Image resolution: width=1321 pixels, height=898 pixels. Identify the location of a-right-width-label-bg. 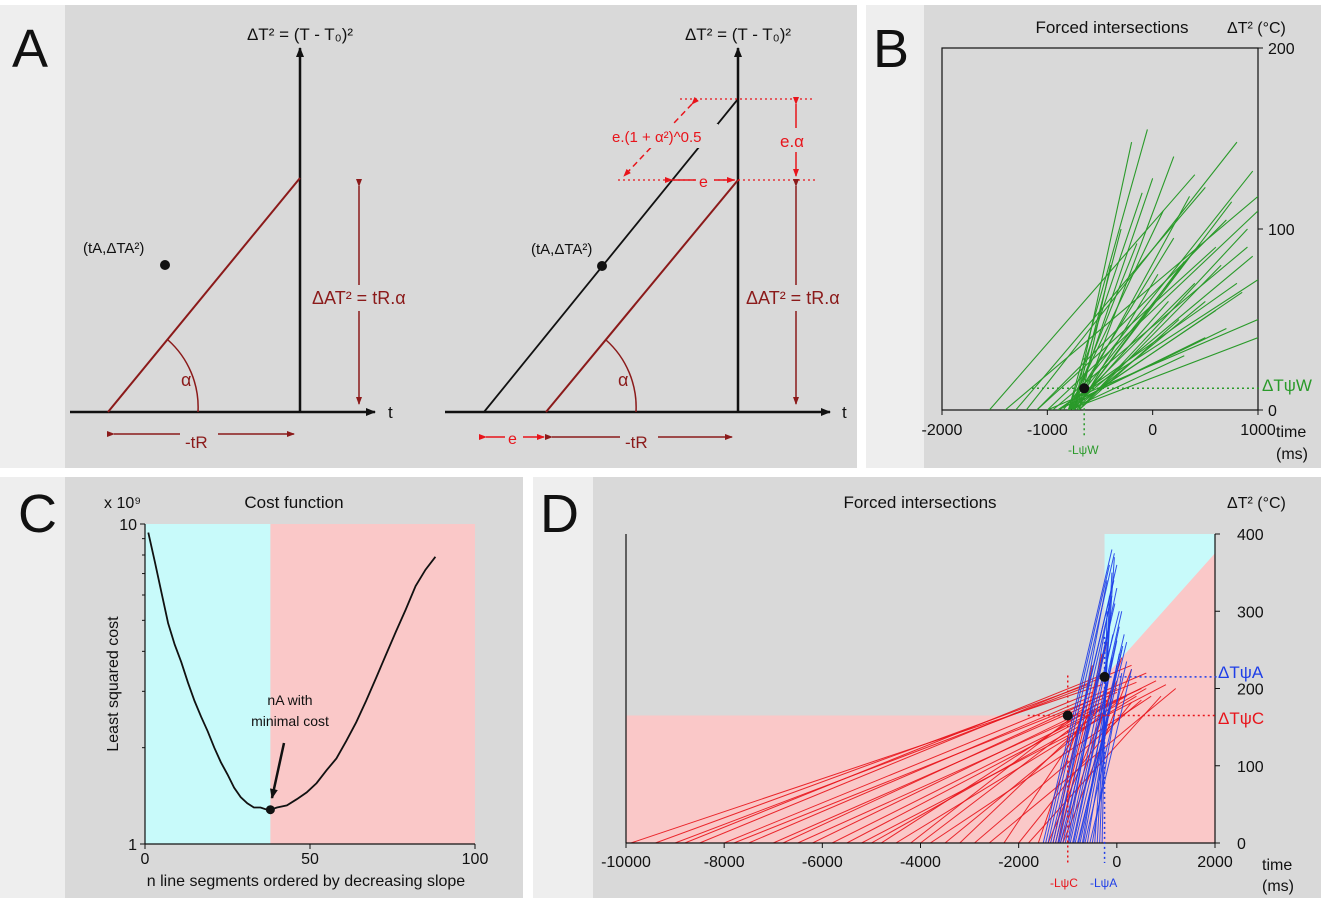
(639, 437).